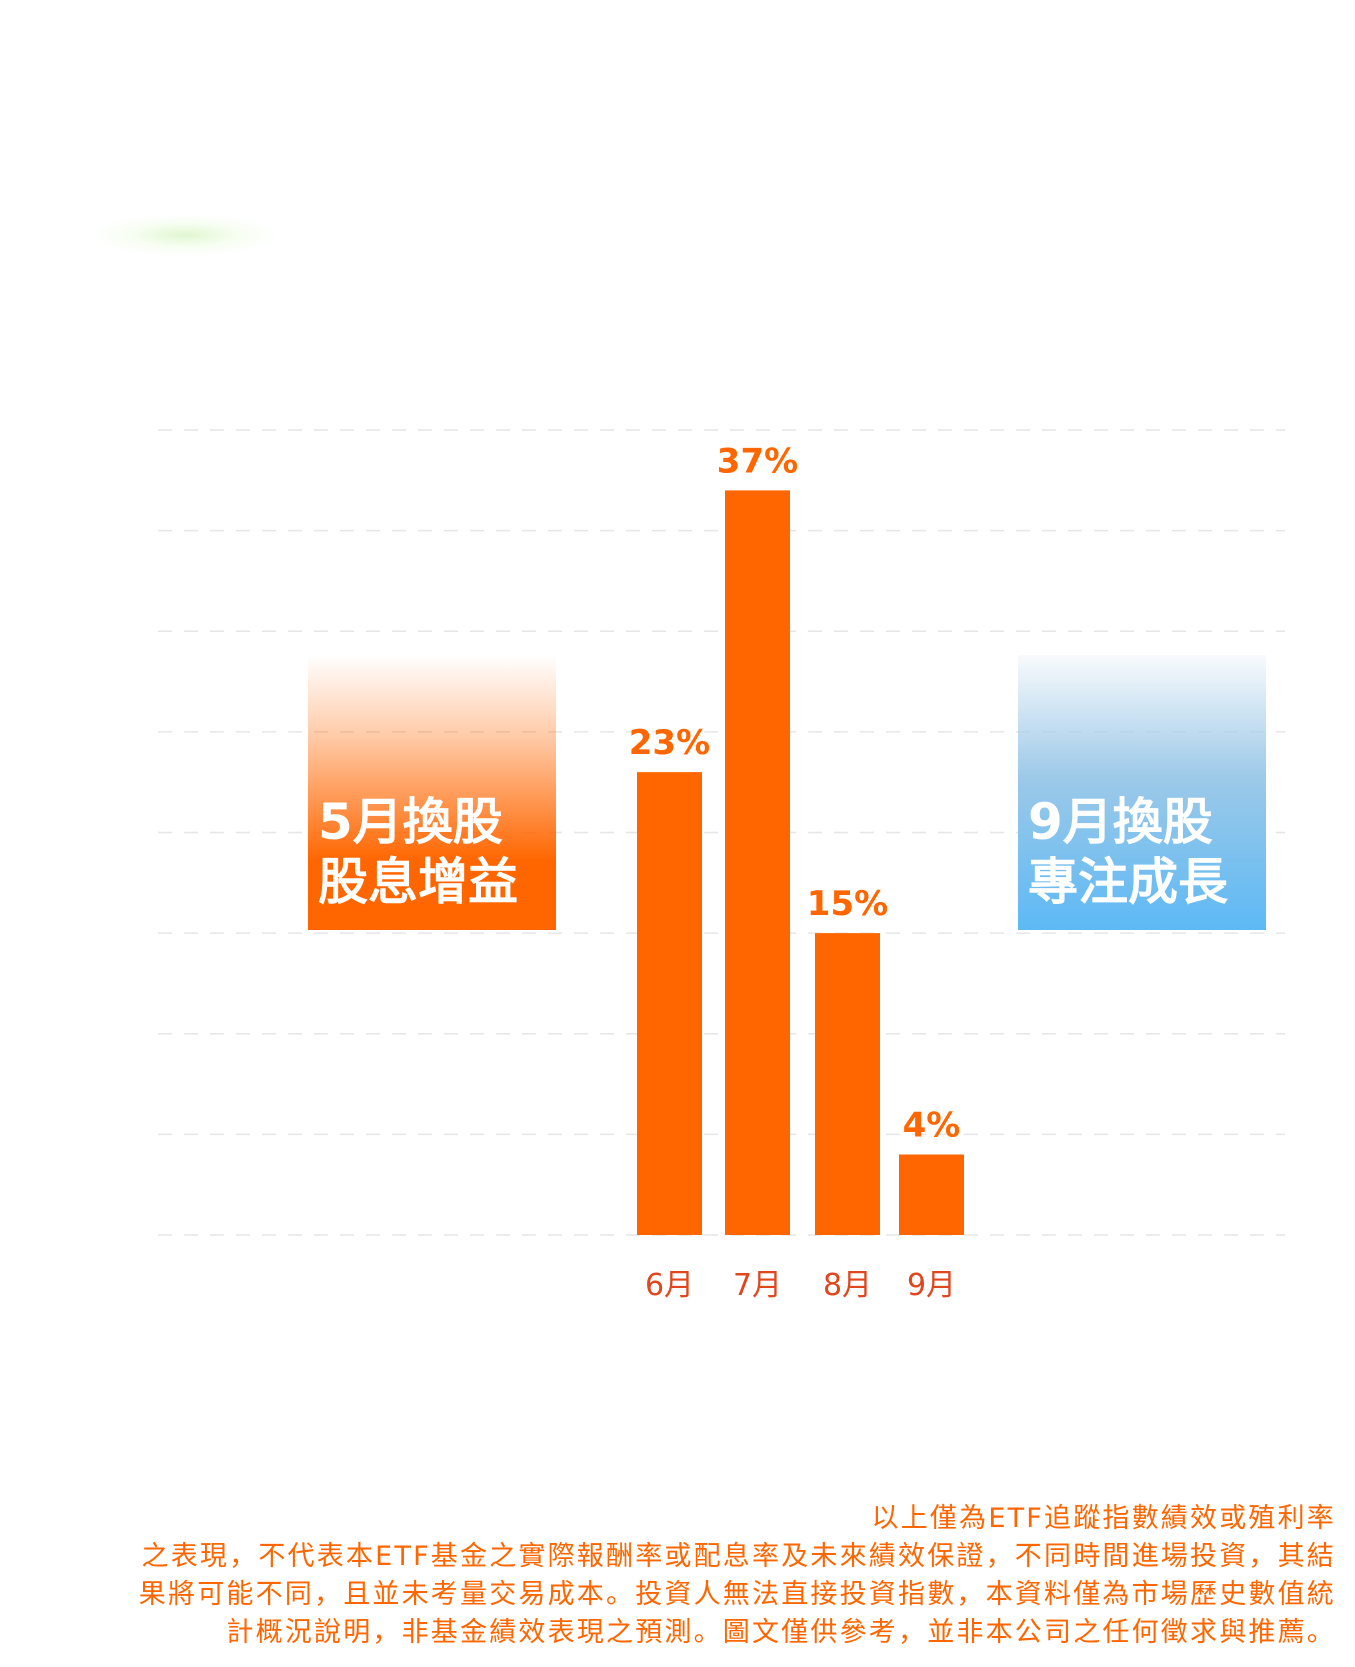 Image resolution: width=1355 pixels, height=1667 pixels. What do you see at coordinates (185, 235) in the screenshot?
I see `decorative-glow` at bounding box center [185, 235].